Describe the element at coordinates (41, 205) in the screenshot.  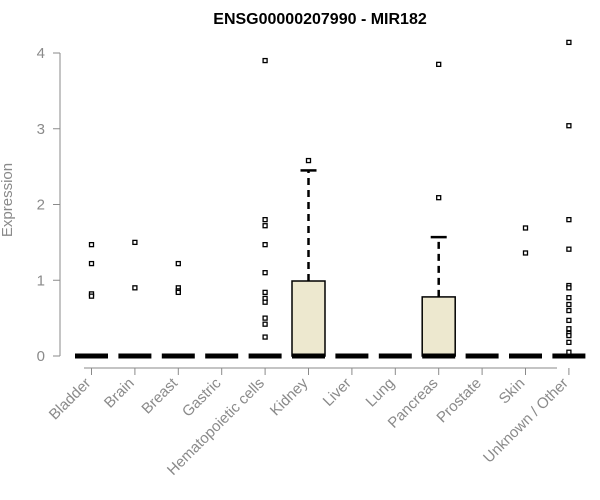
I see `y-tick-label: 2` at that location.